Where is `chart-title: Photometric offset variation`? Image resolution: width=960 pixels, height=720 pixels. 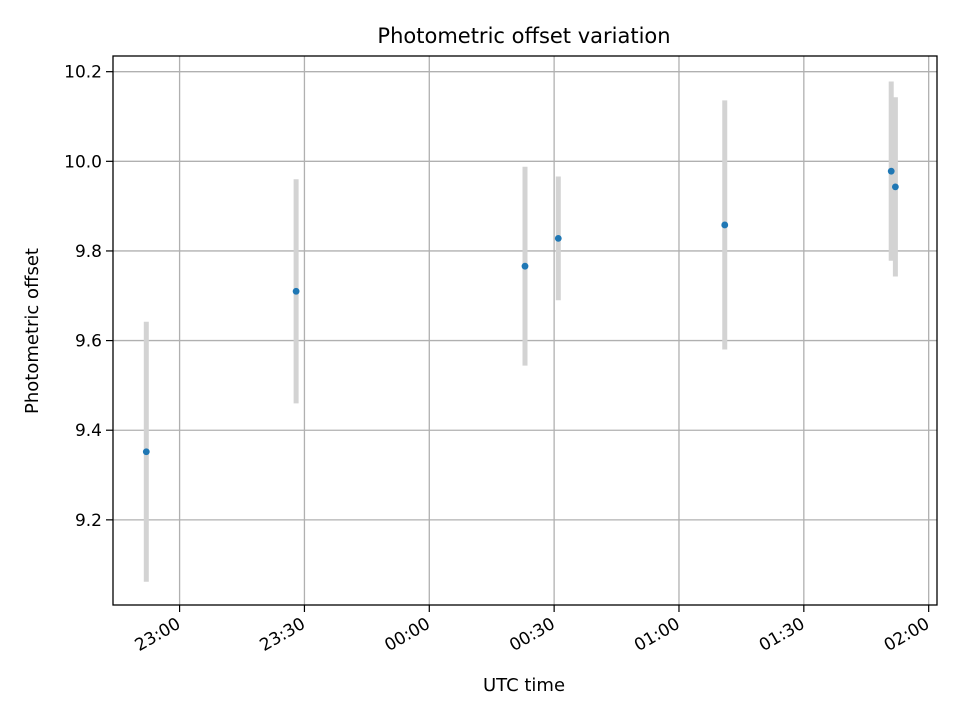
chart-title: Photometric offset variation is located at coordinates (523, 36).